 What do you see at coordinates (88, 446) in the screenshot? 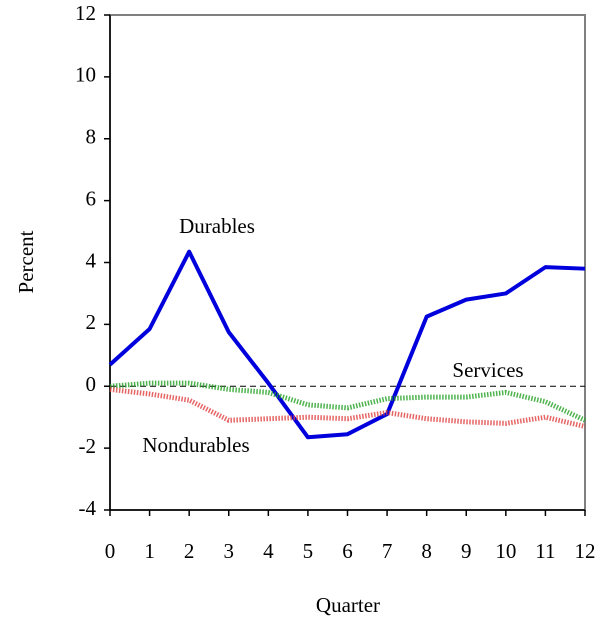
I see `y-tick-label: -2` at bounding box center [88, 446].